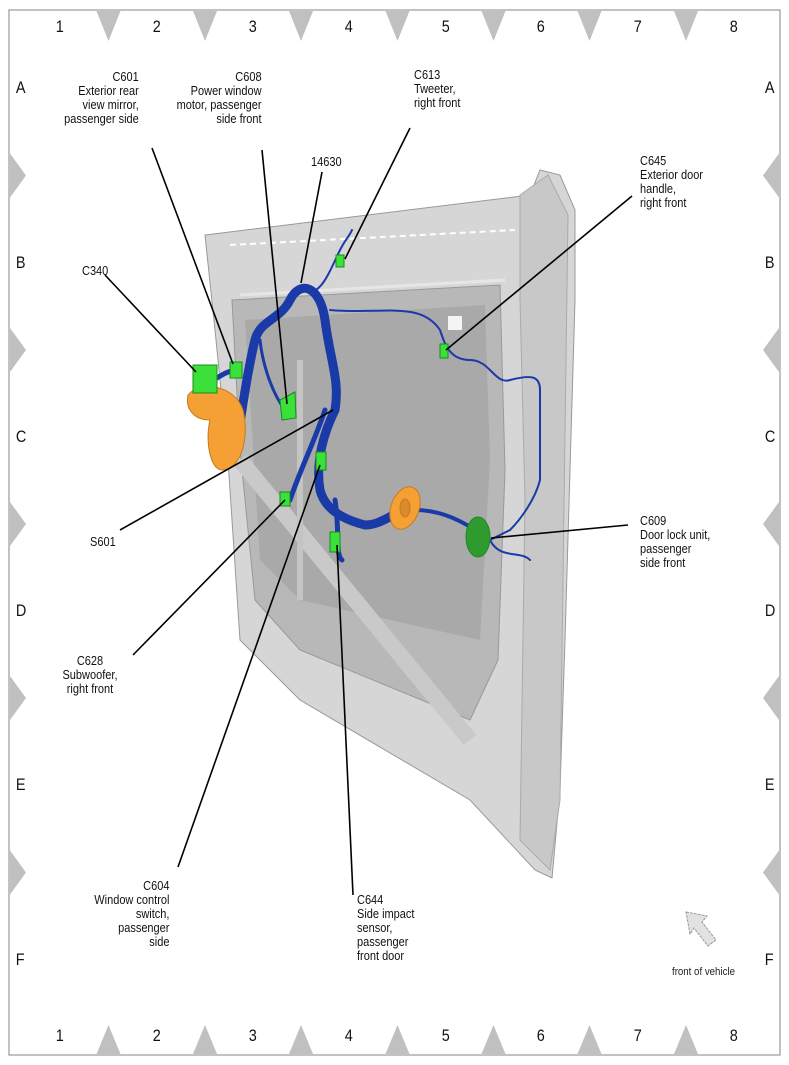  I want to click on grid-row-label-left: F, so click(20, 959).